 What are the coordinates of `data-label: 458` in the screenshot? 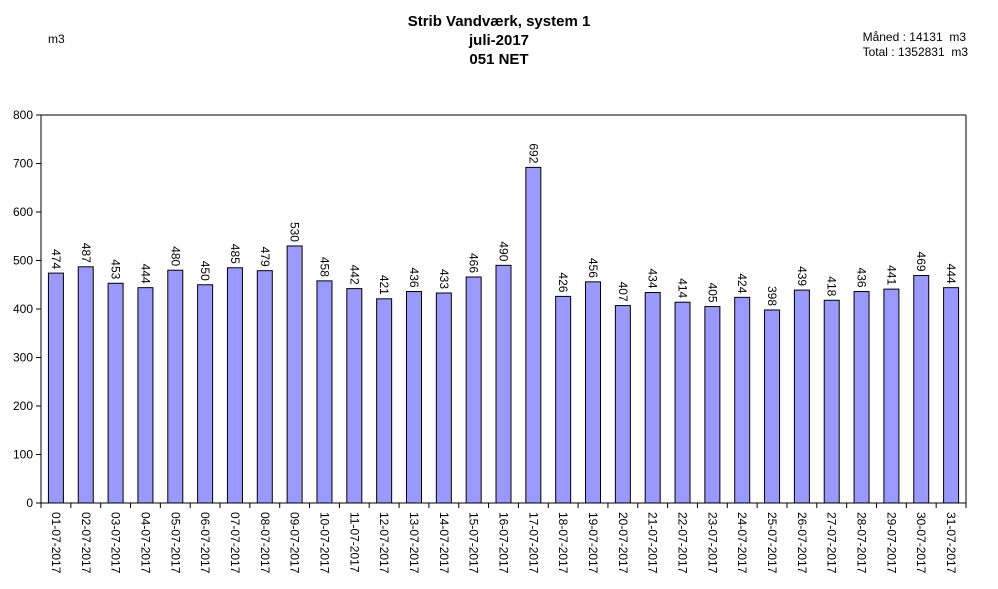 It's located at (324, 267).